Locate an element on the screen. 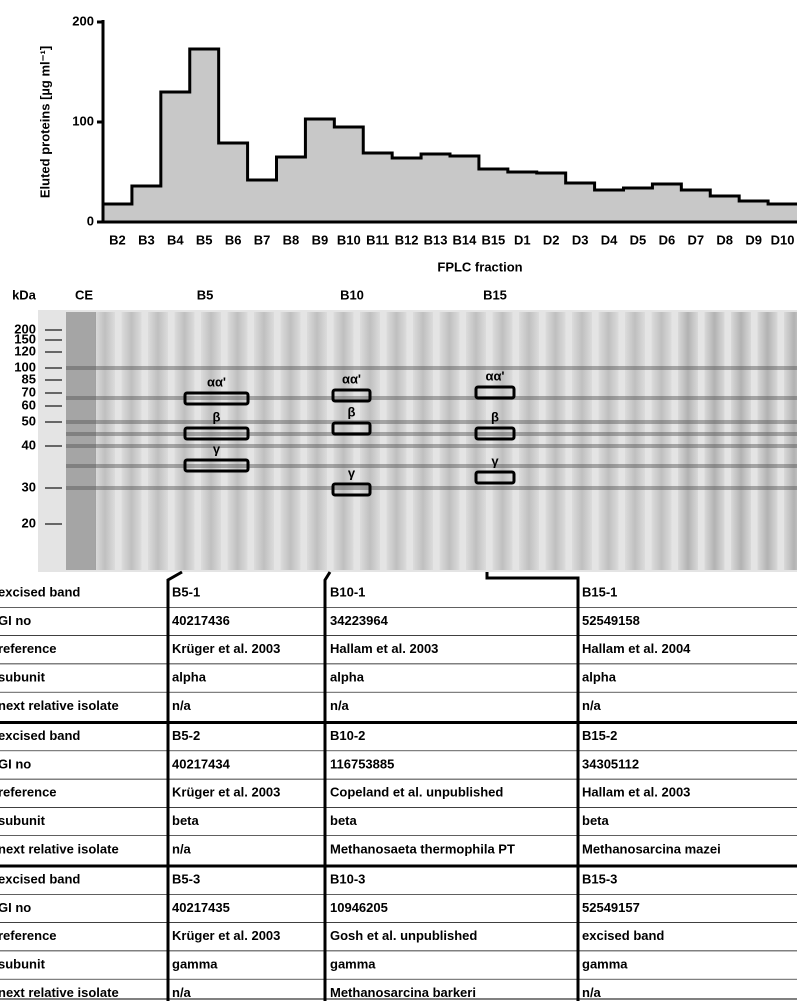 This screenshot has width=797, height=1001. table-cell: Copeland et al. unpublished is located at coordinates (416, 792).